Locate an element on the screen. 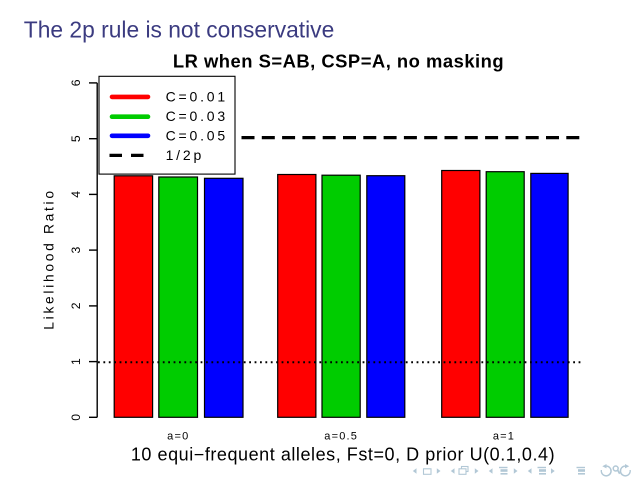 Image resolution: width=640 pixels, height=480 pixels. svg-text: 1/2p is located at coordinates (185, 155).